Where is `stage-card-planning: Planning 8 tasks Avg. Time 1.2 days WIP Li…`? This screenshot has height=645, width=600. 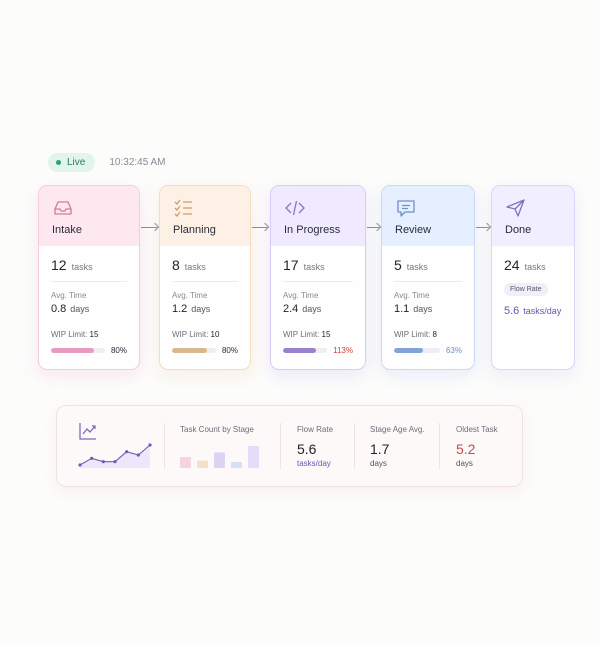 stage-card-planning: Planning 8 tasks Avg. Time 1.2 days WIP Li… is located at coordinates (205, 277).